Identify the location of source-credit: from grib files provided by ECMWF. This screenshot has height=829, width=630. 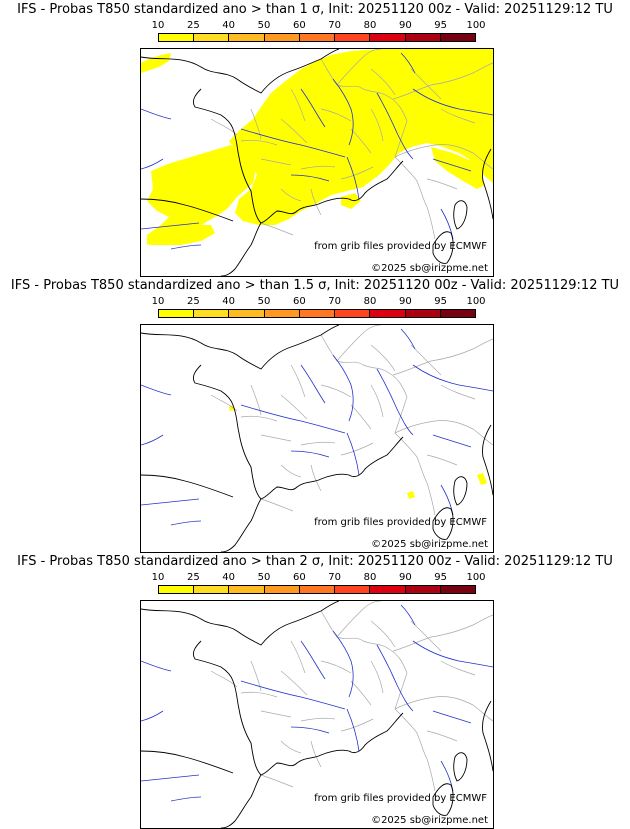
(400, 522).